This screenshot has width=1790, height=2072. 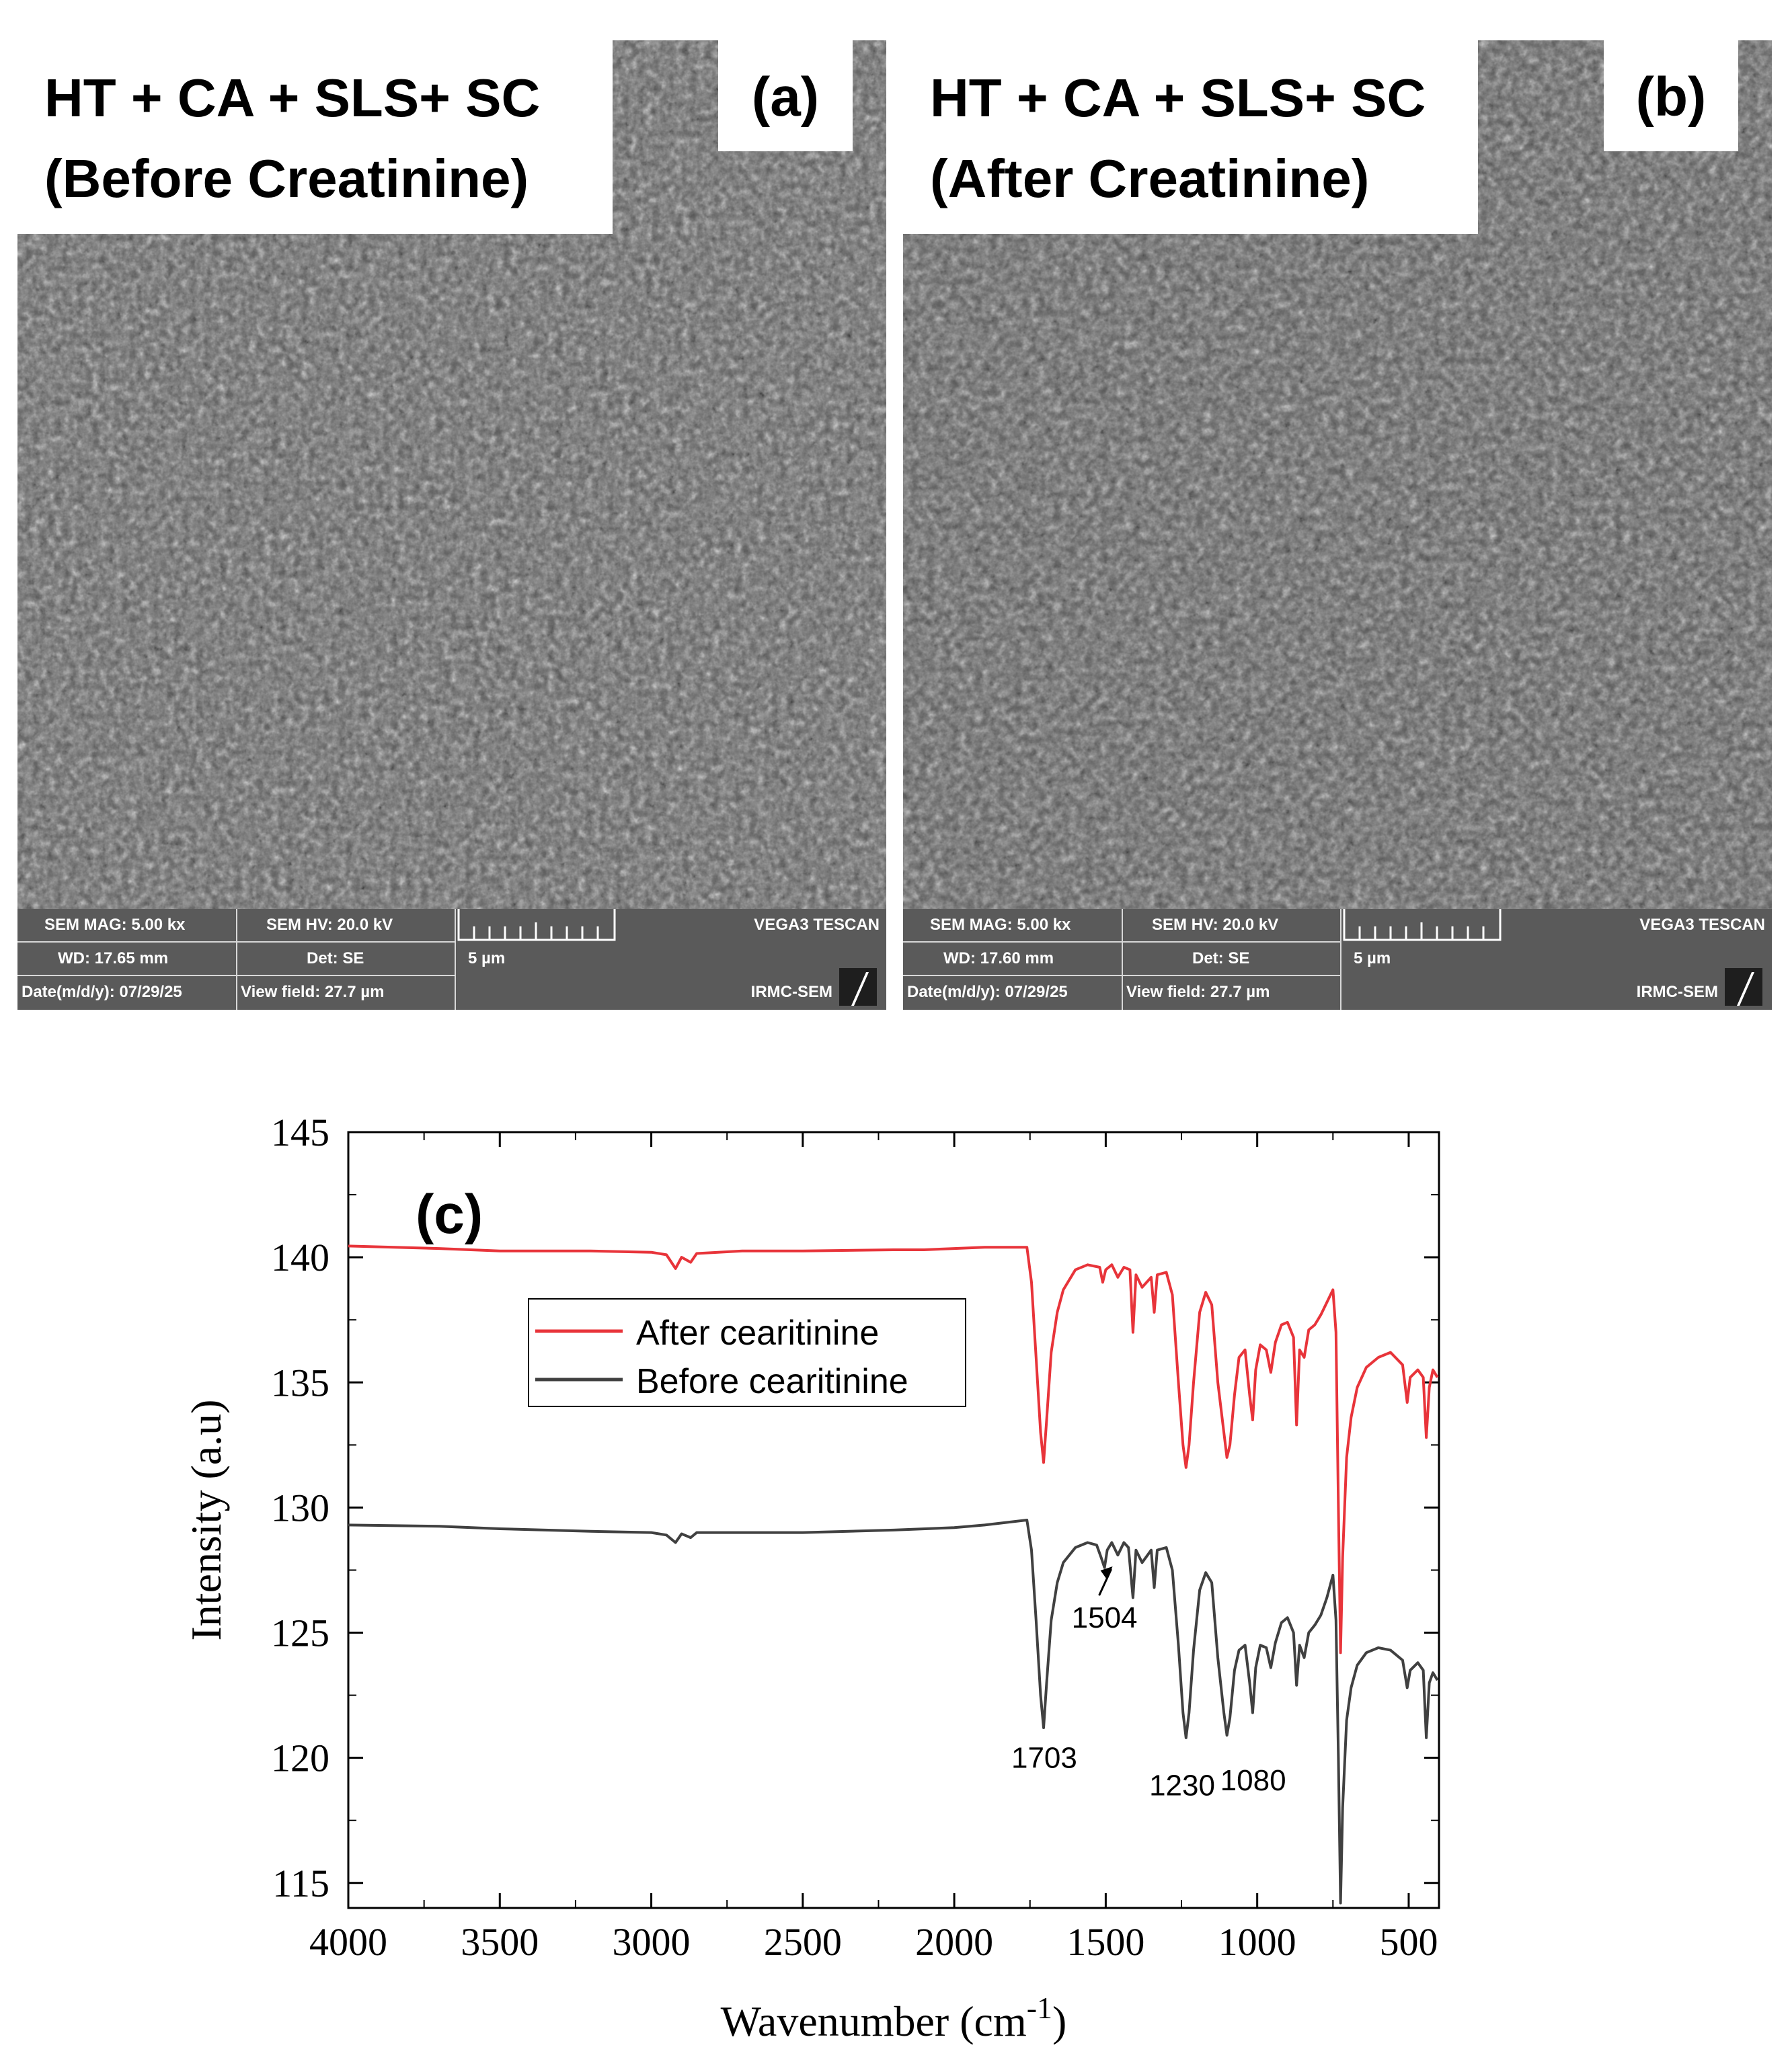 What do you see at coordinates (500, 1942) in the screenshot?
I see `x-tick-label: 3500` at bounding box center [500, 1942].